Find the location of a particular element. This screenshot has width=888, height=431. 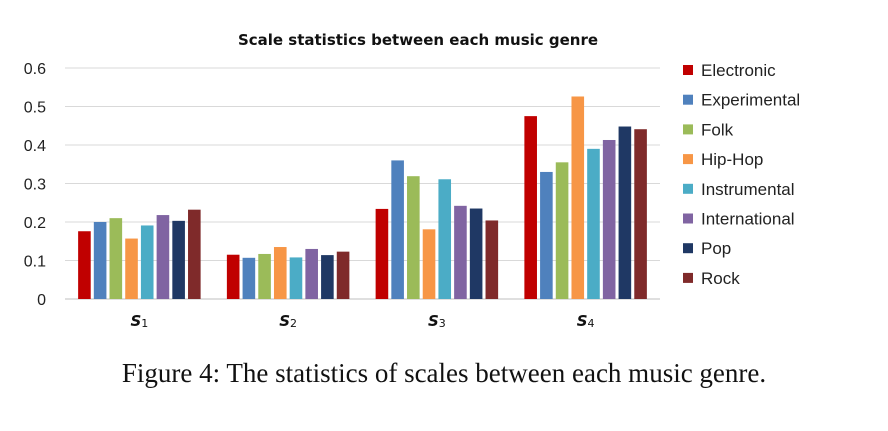

legend-label: Hip-Hop is located at coordinates (732, 159).